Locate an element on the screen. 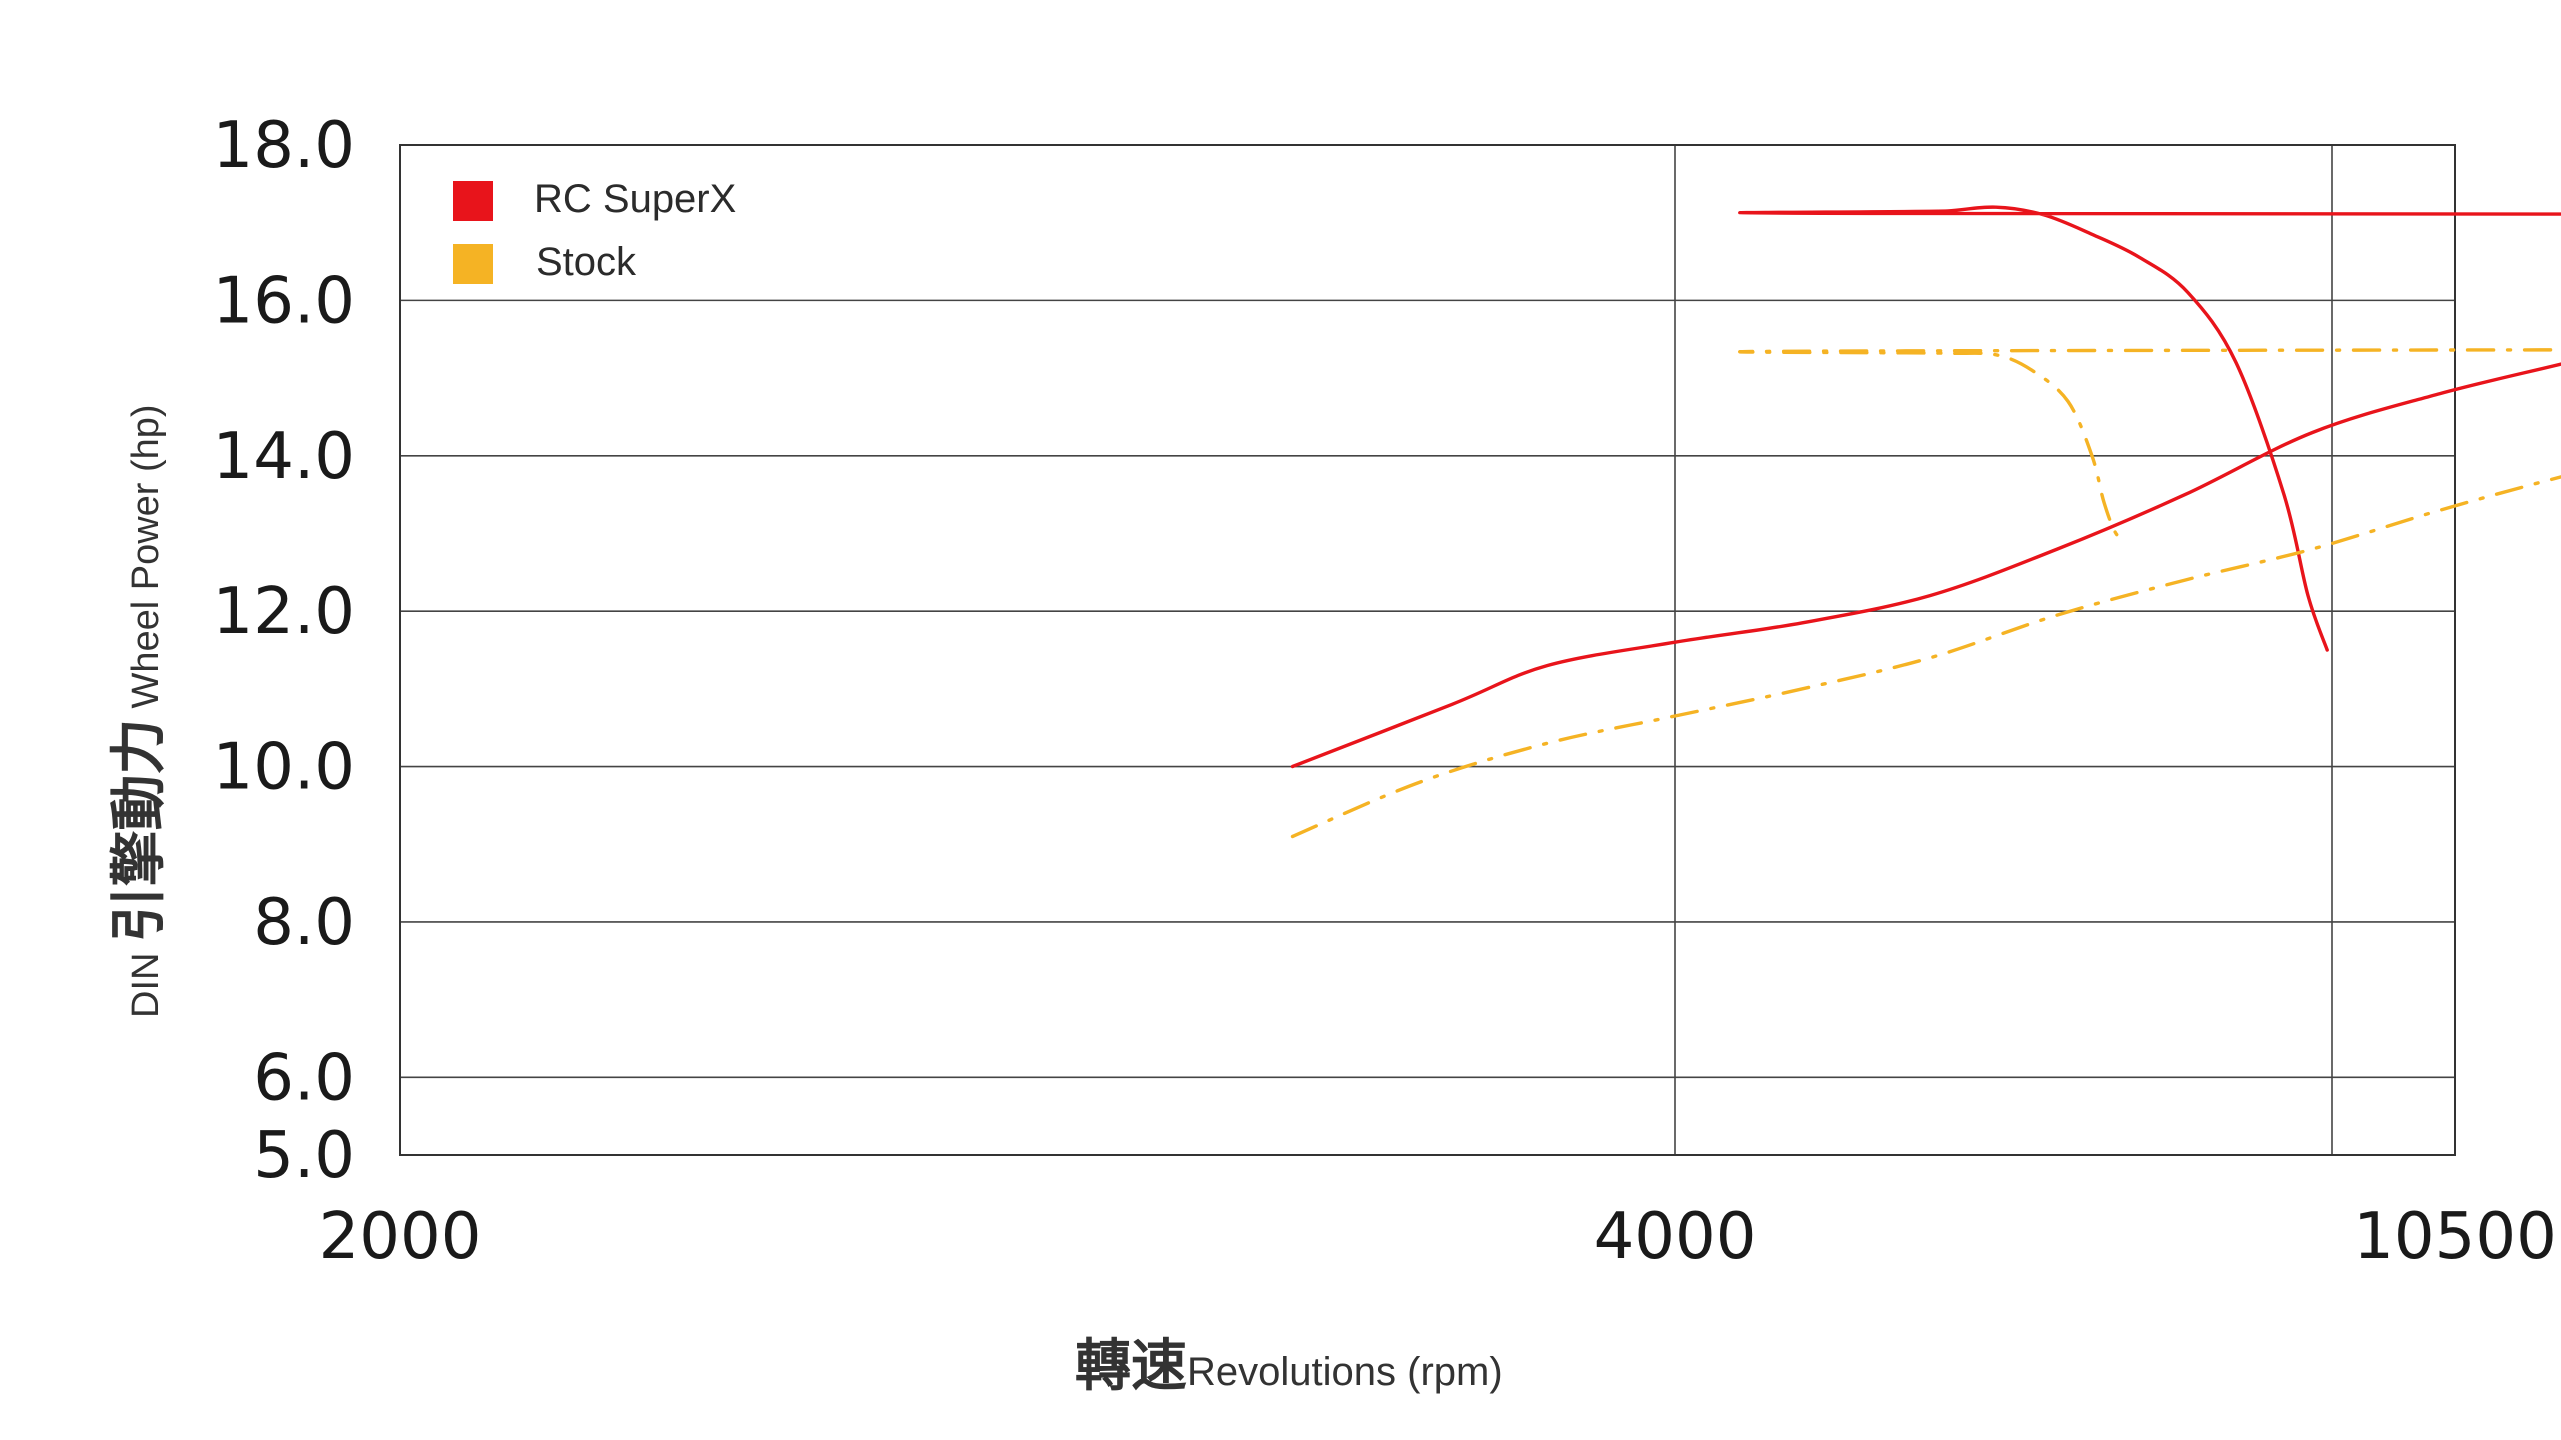  y-axis-title-en: Wheel Power (hp) is located at coordinates (146, 556).